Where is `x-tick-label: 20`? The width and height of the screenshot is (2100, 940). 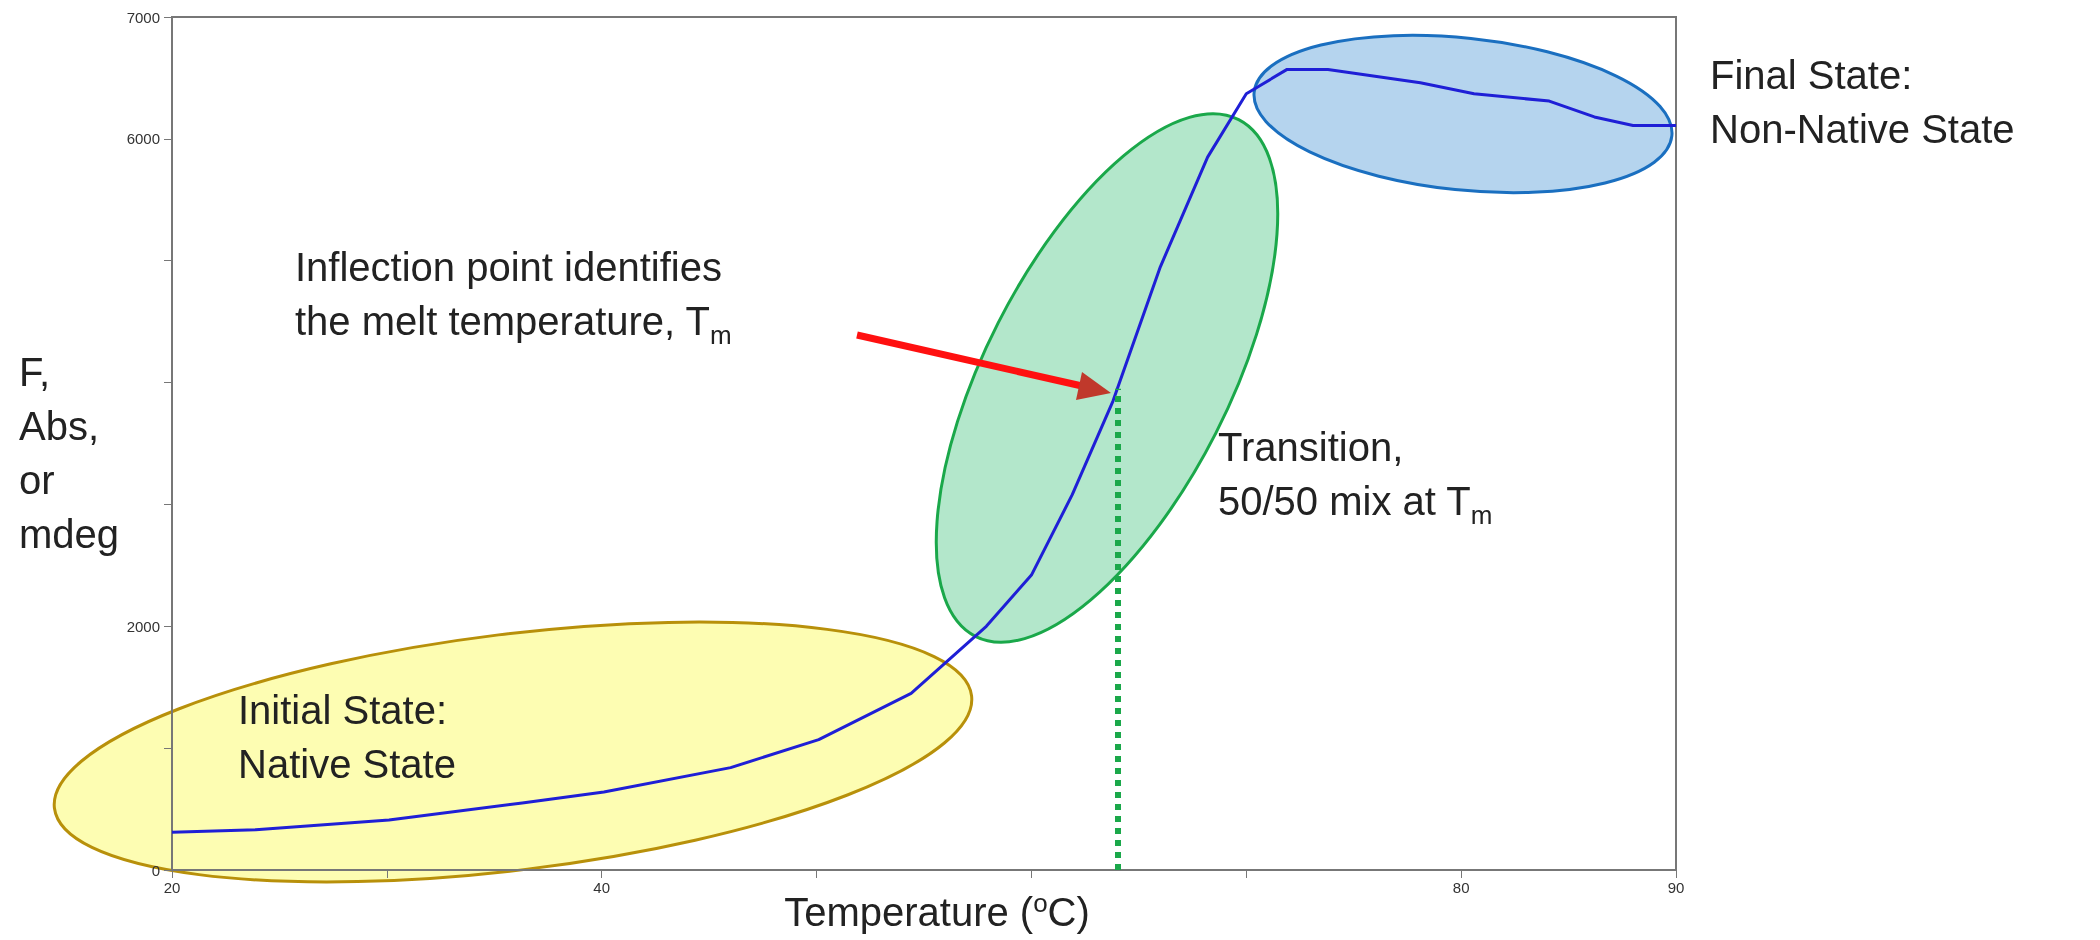
x-tick-label: 20 is located at coordinates (172, 887).